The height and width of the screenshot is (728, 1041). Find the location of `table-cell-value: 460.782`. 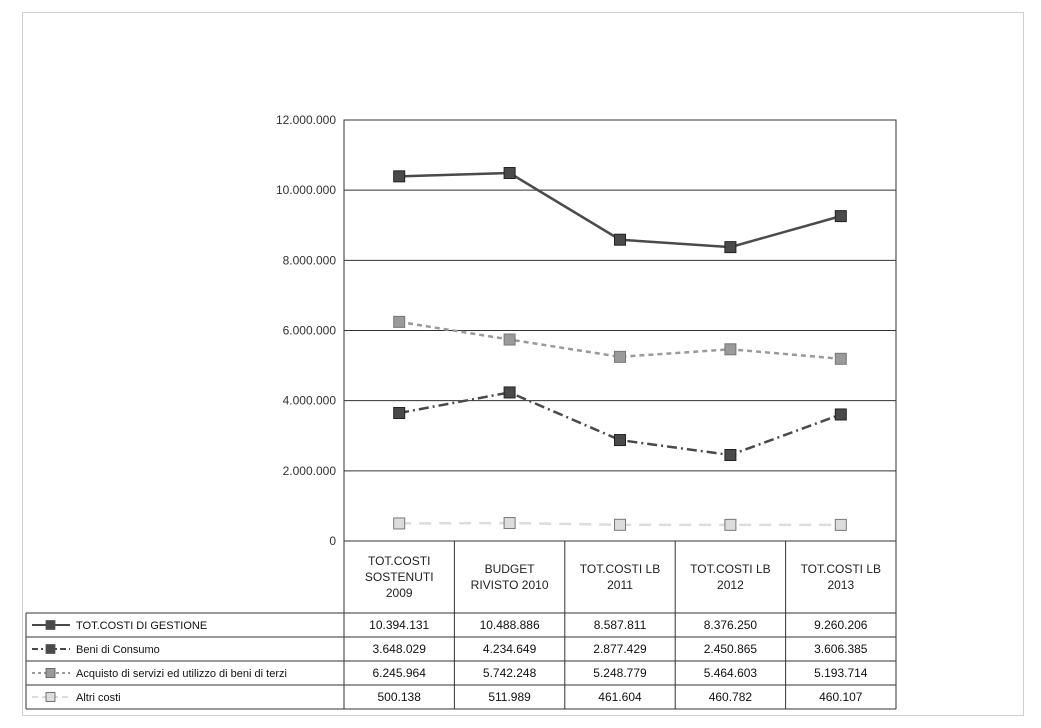

table-cell-value: 460.782 is located at coordinates (731, 697).